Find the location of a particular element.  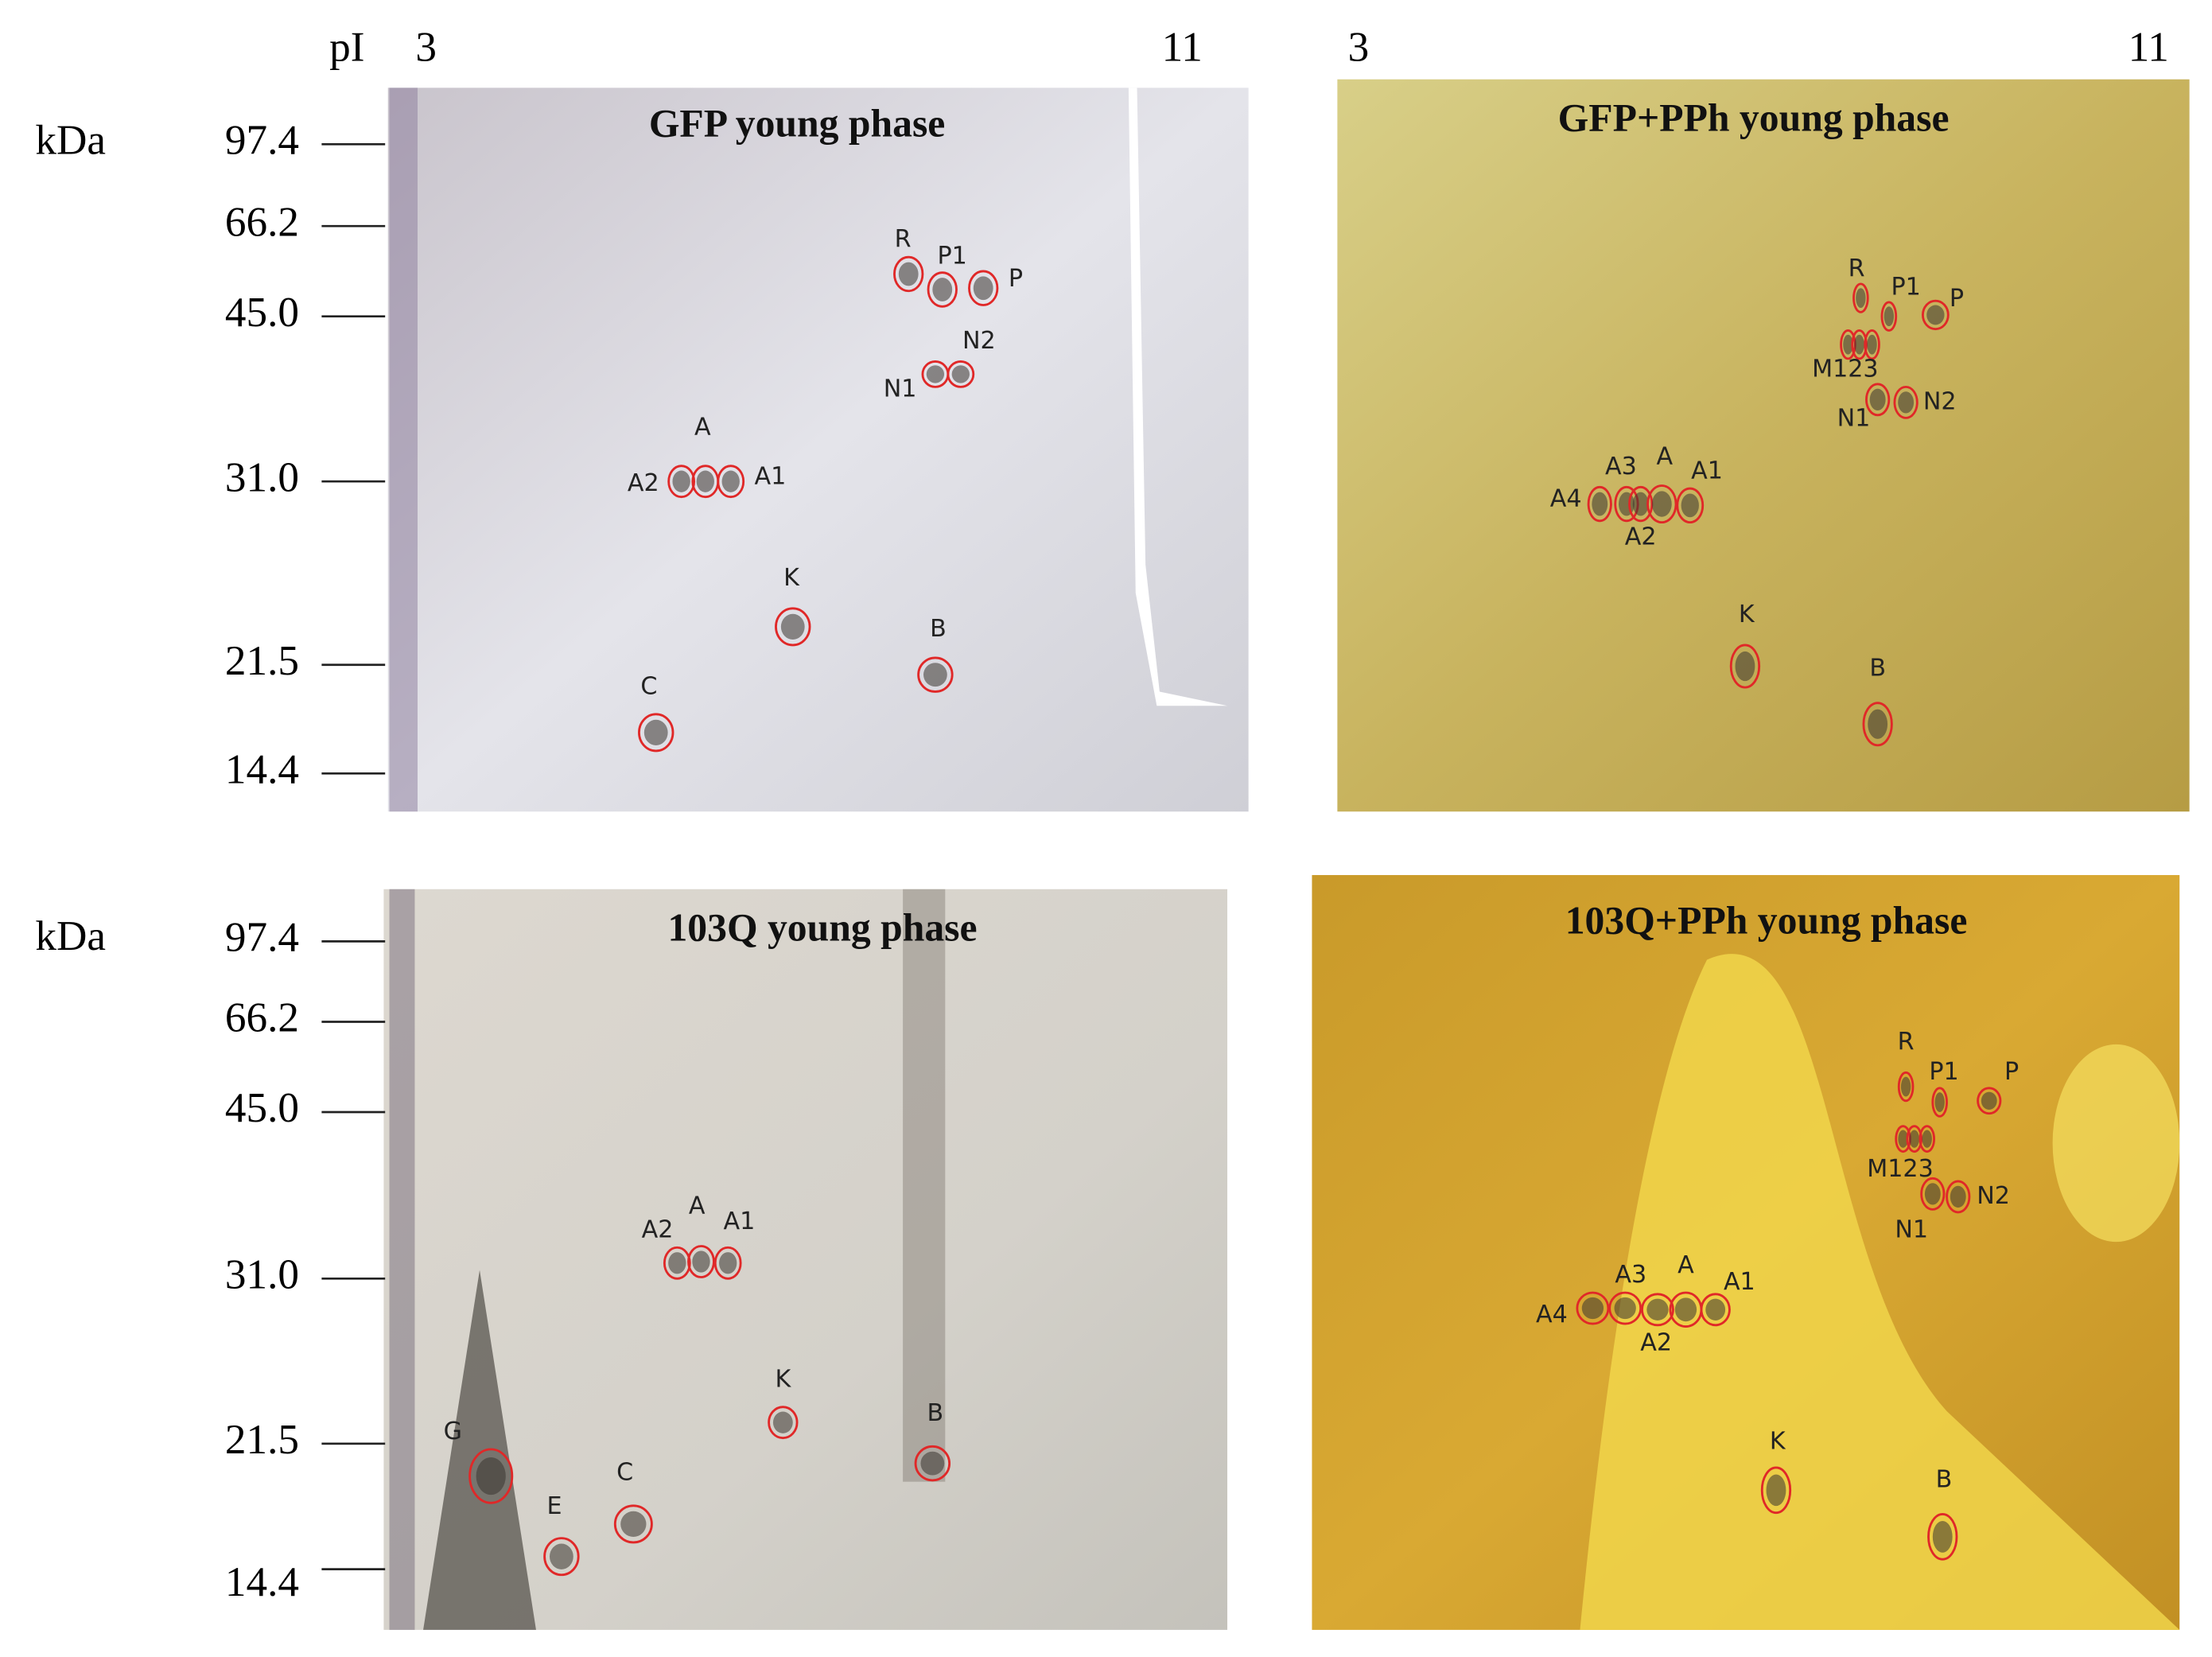

spot-label: K is located at coordinates (783, 1379).